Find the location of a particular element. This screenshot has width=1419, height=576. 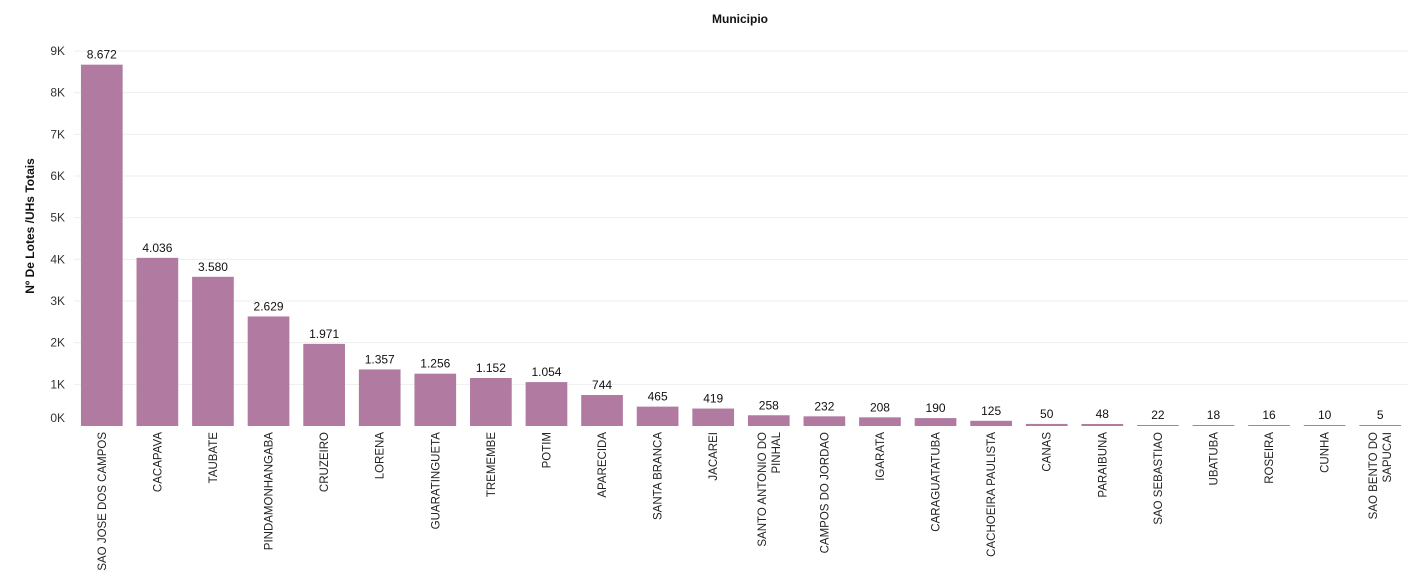

value-label: 208 is located at coordinates (880, 407).